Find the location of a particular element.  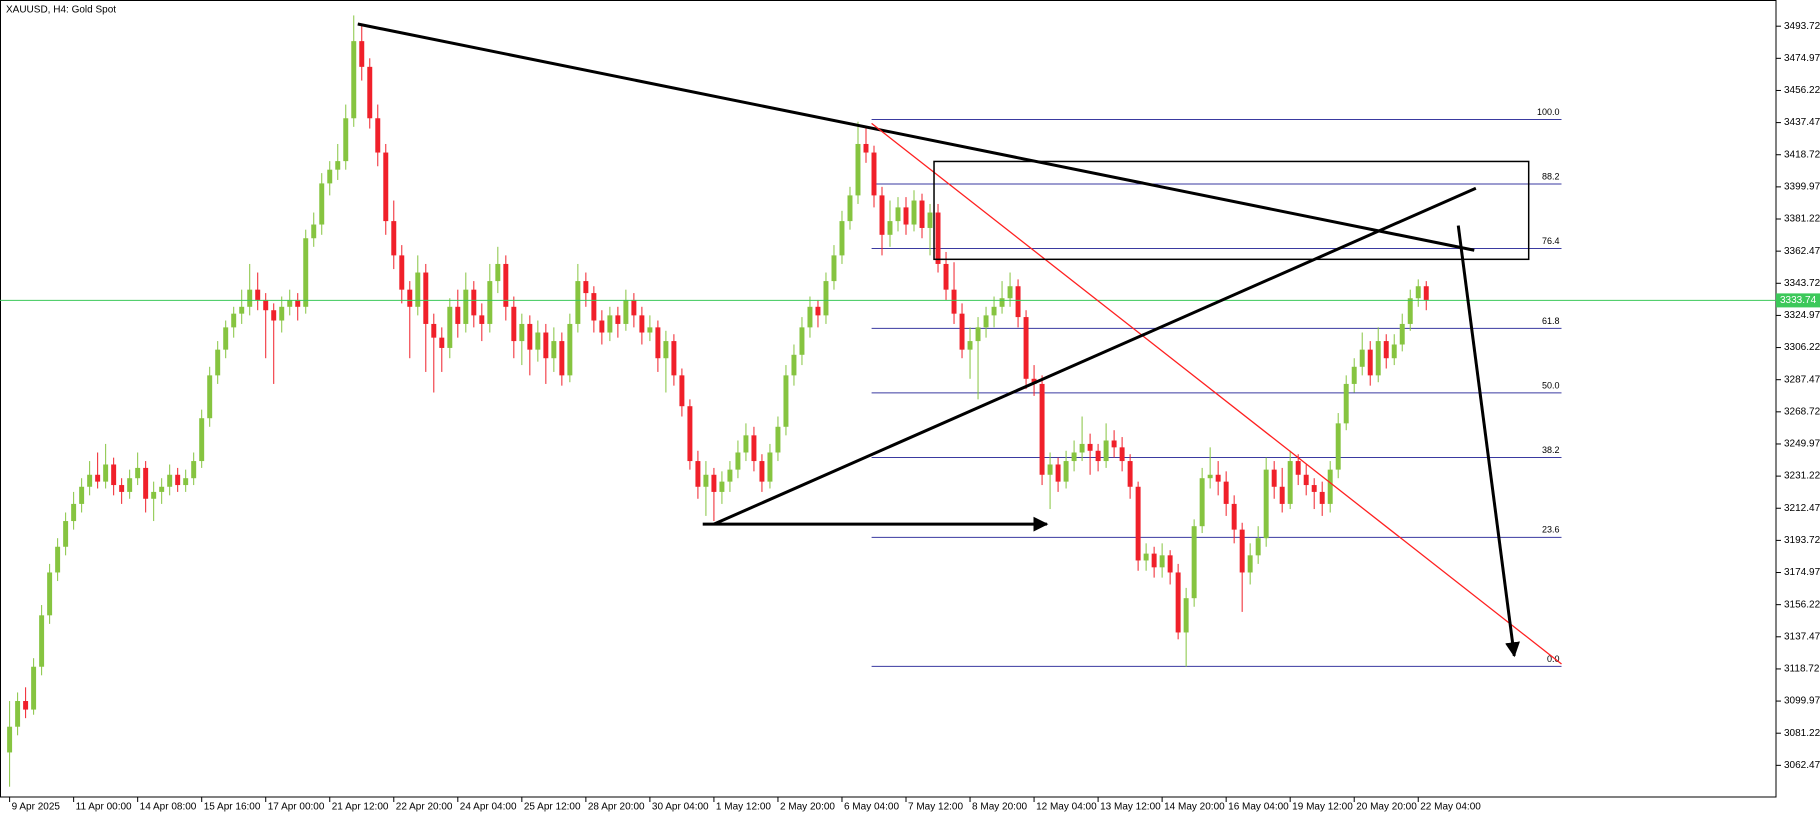

y-tick-label: 3081.22 is located at coordinates (1802, 733).